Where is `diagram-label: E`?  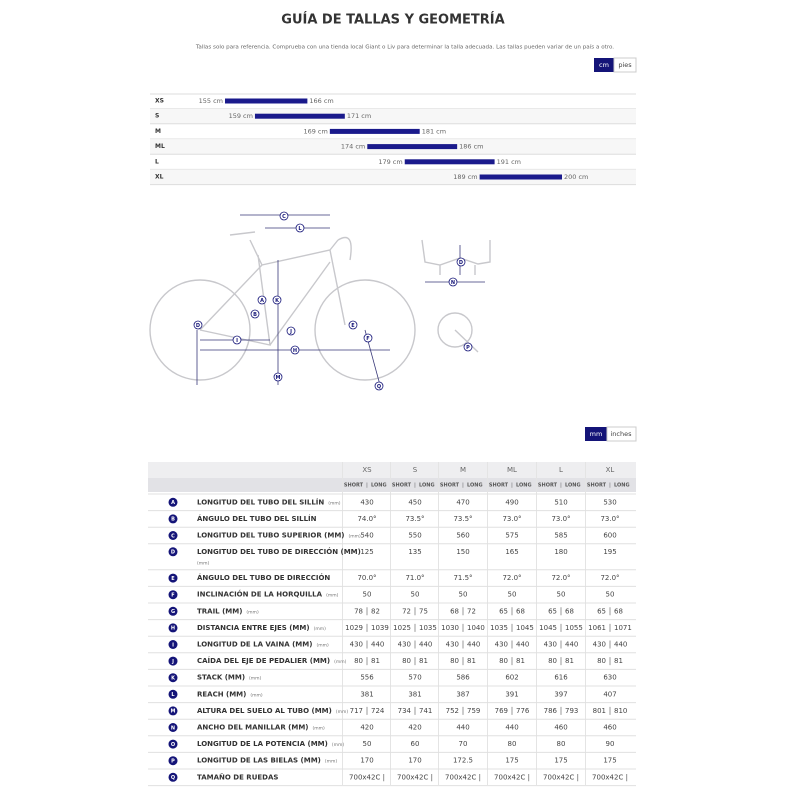
diagram-label: E is located at coordinates (353, 326).